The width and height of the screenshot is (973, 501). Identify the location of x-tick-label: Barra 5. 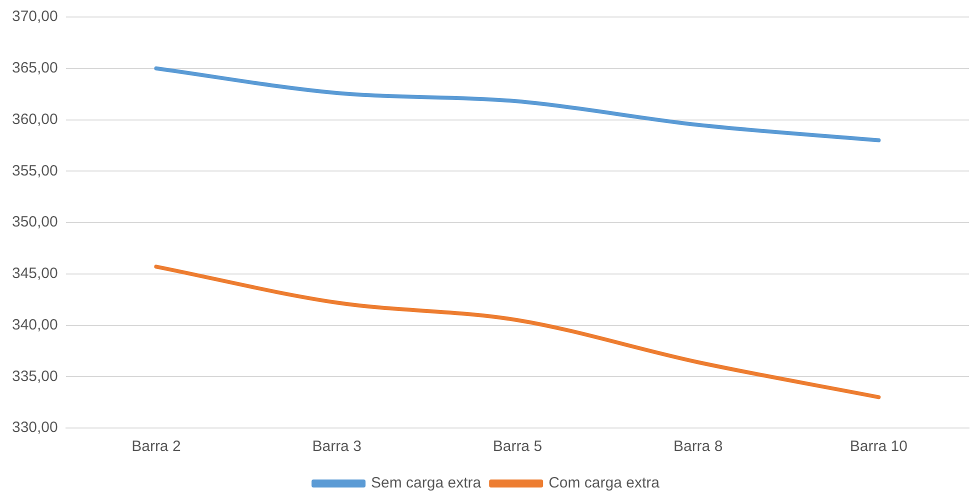
(517, 447).